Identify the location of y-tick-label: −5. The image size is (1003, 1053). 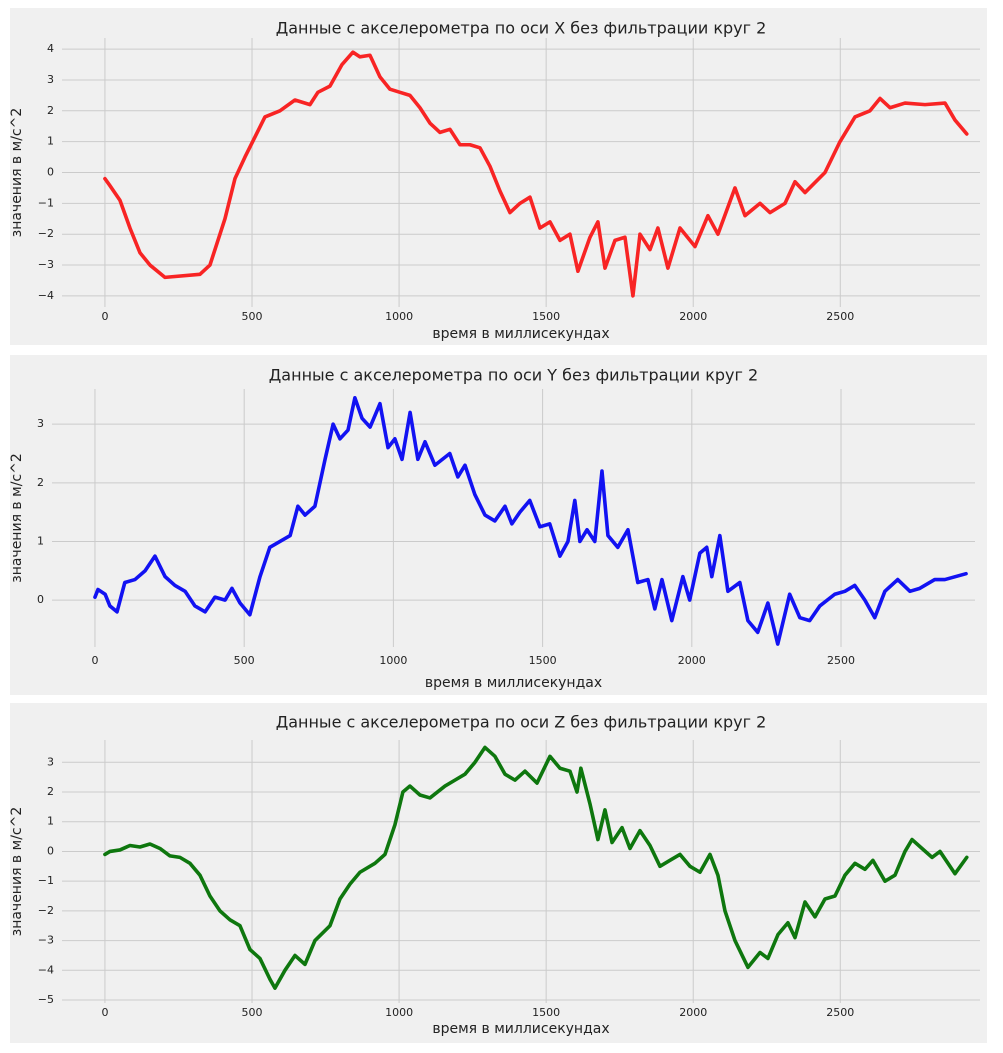
(46, 999).